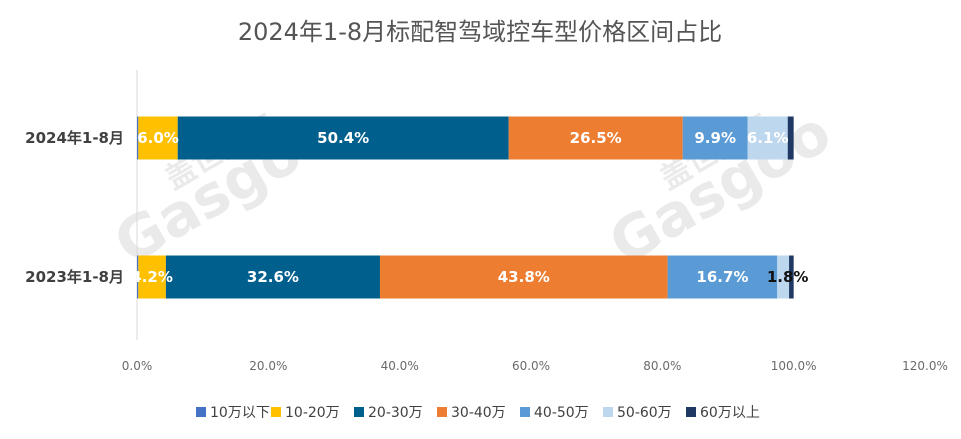 This screenshot has height=439, width=961. What do you see at coordinates (480, 32) in the screenshot?
I see `chart-title: 2024年1-8月标配智驾域控车型价格区间占比` at bounding box center [480, 32].